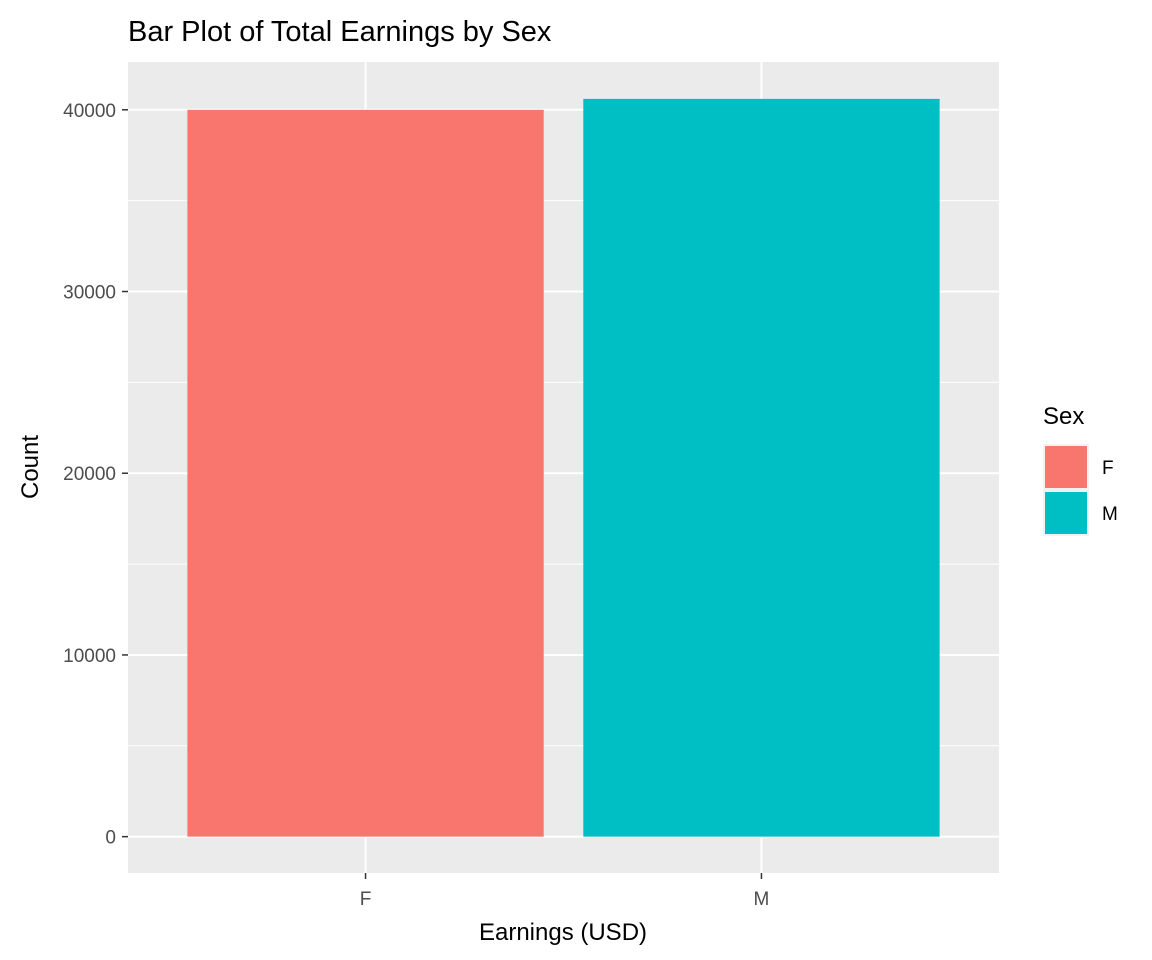  Describe the element at coordinates (366, 899) in the screenshot. I see `x-tick-label: F` at that location.